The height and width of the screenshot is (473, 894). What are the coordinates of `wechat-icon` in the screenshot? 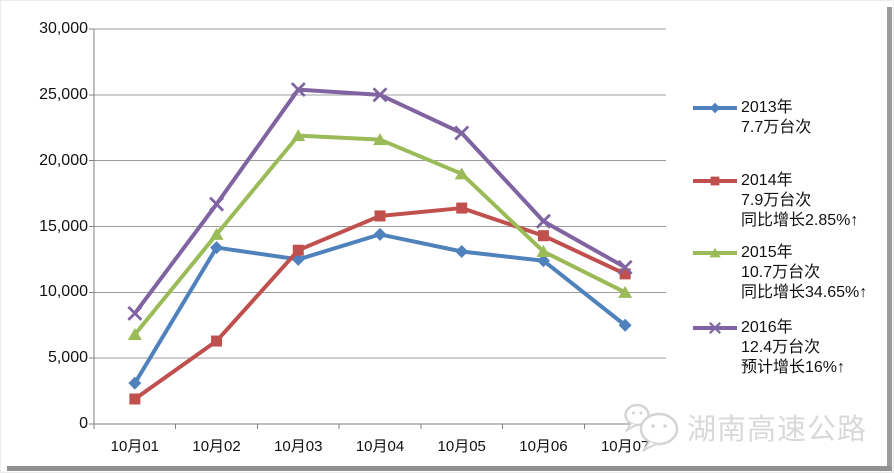 It's located at (651, 427).